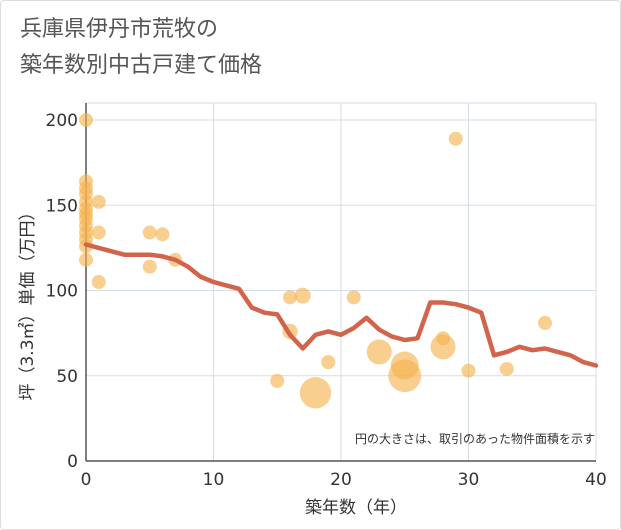 The width and height of the screenshot is (621, 530). Describe the element at coordinates (341, 480) in the screenshot. I see `x-tick-label-20: 20` at that location.